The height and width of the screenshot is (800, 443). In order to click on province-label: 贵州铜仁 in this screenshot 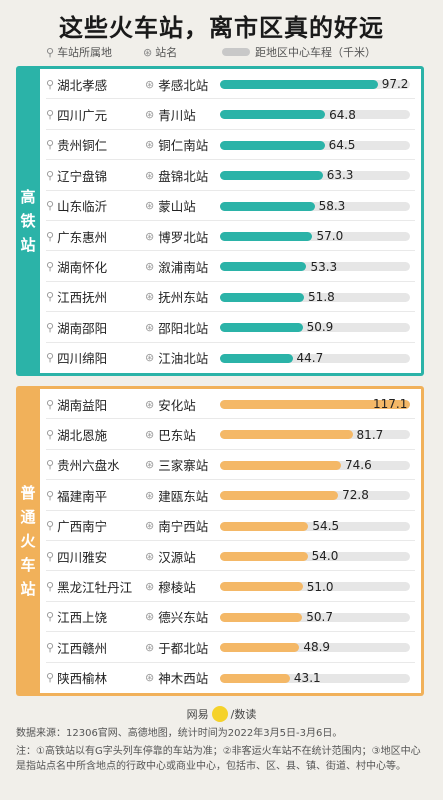, I will do `click(82, 146)`.